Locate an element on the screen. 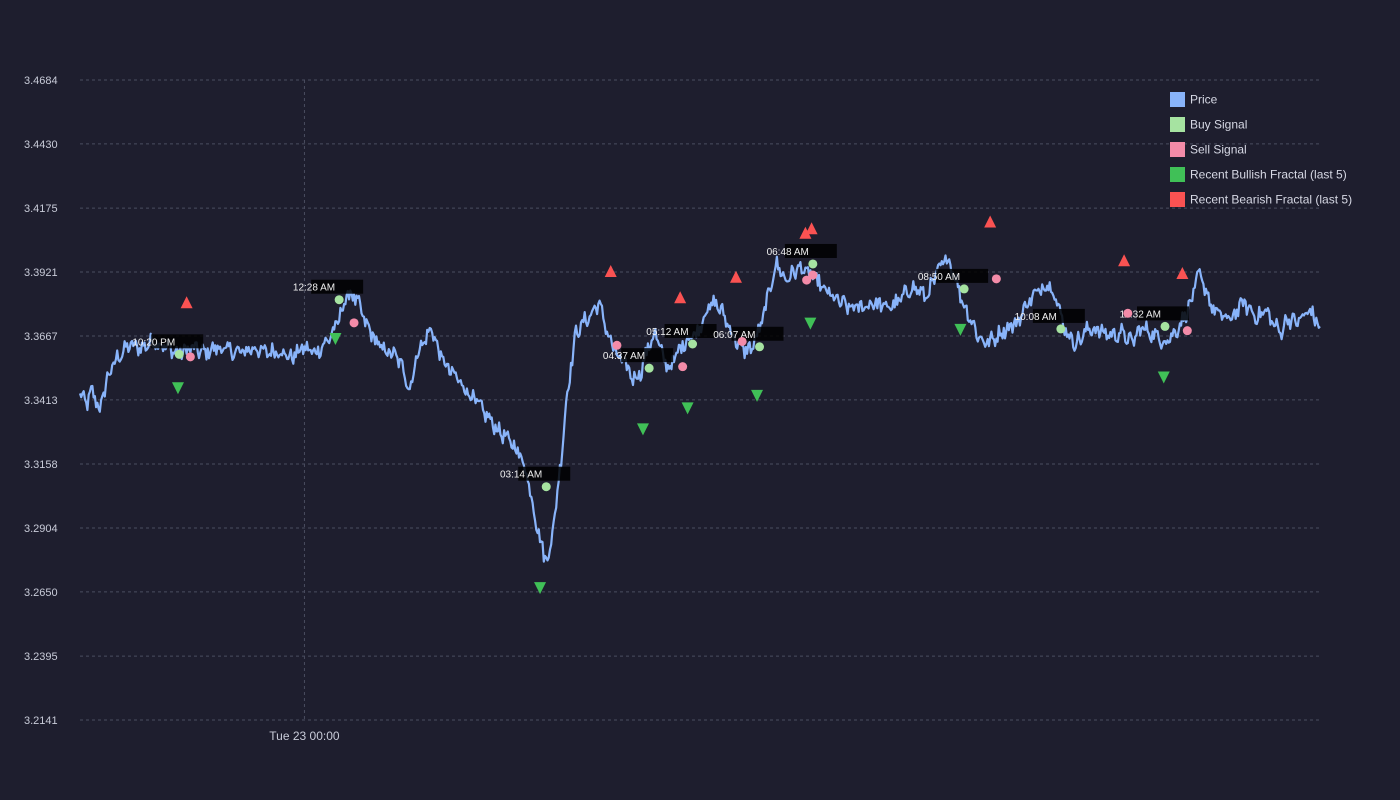  y-tick-label: 3.2141 is located at coordinates (41, 721).